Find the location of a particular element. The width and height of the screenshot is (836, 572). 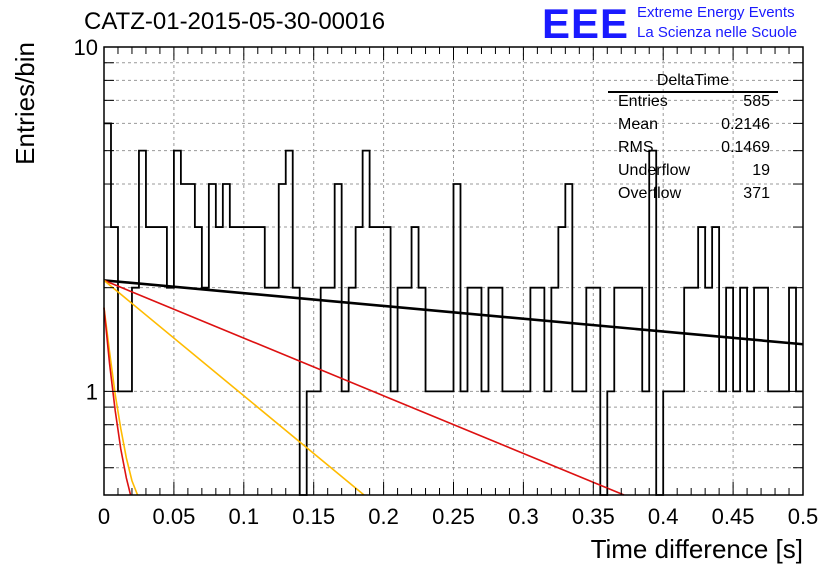

x-tick-label: 0.3 is located at coordinates (523, 516).